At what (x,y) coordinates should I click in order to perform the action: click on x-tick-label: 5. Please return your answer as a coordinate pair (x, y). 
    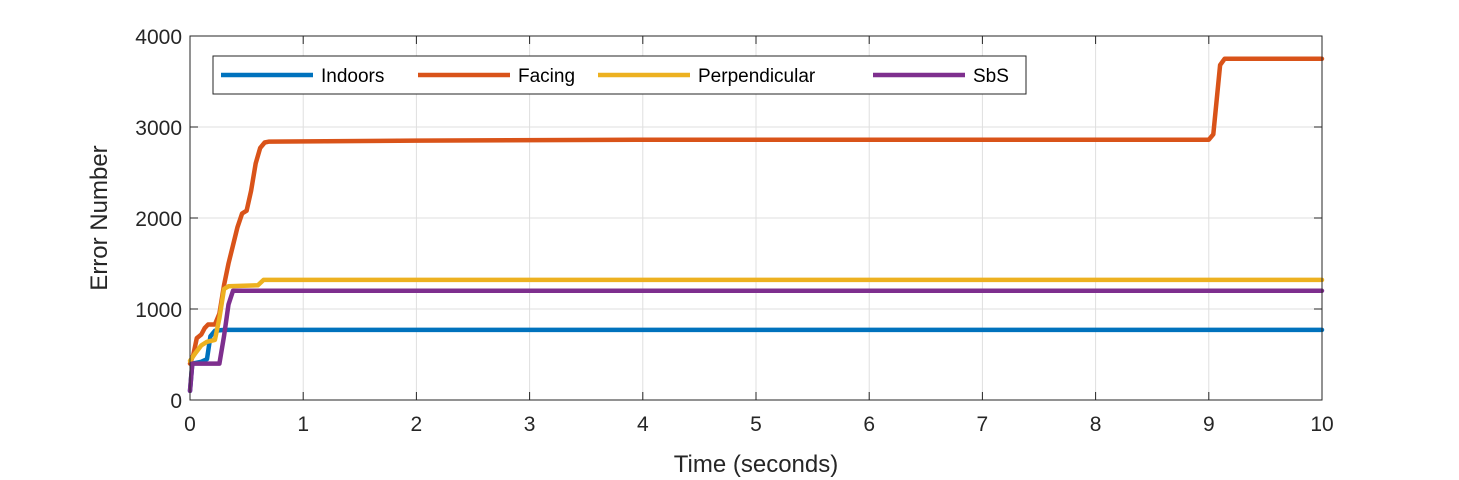
    Looking at the image, I should click on (756, 424).